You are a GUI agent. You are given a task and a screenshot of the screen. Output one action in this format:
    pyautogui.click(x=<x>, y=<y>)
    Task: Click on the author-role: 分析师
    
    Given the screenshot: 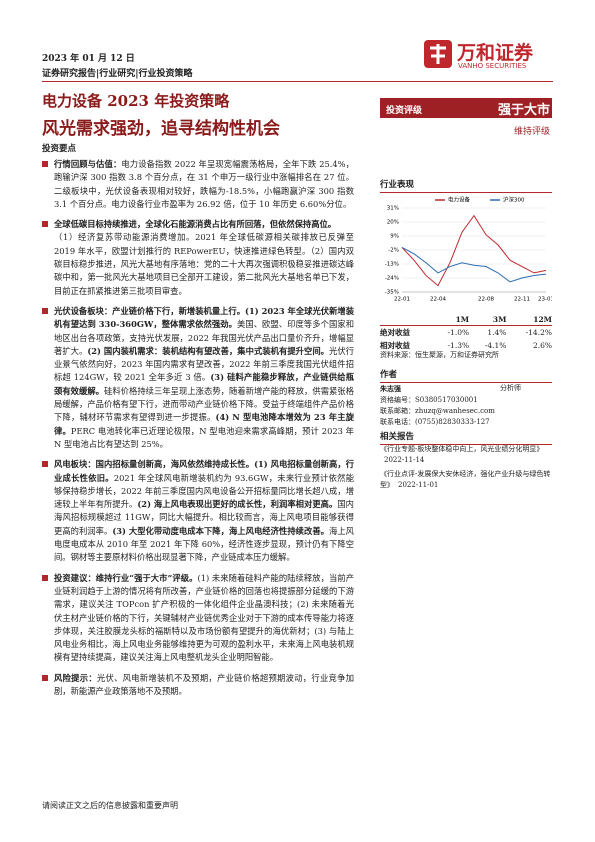 What is the action you would take?
    pyautogui.click(x=510, y=388)
    